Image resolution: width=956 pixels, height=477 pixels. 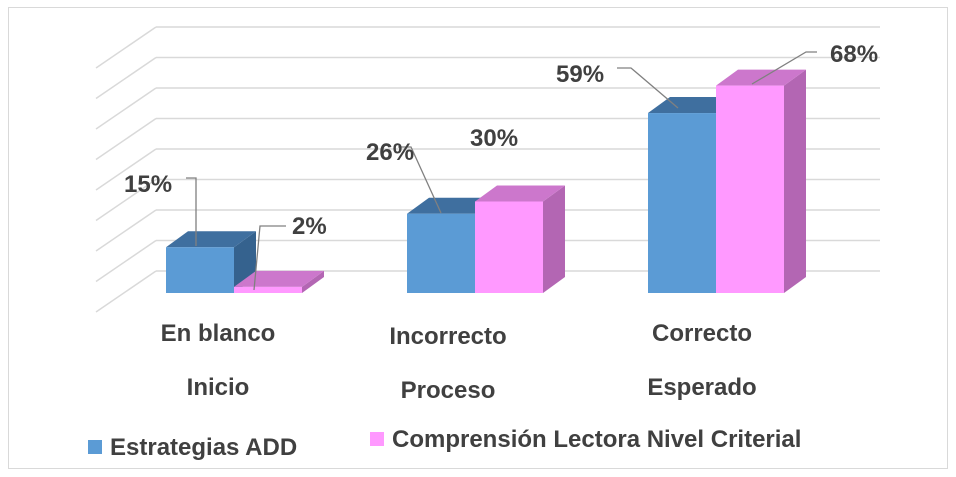 I want to click on data-label: 30%, so click(x=494, y=138).